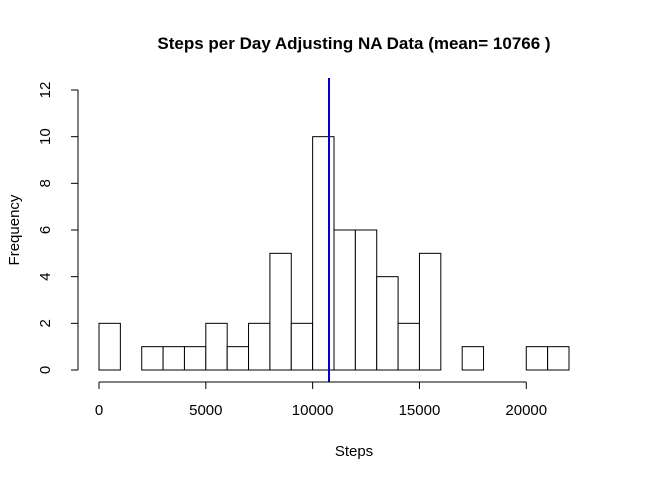  Describe the element at coordinates (14, 229) in the screenshot. I see `y-axis-label: Frequency` at that location.